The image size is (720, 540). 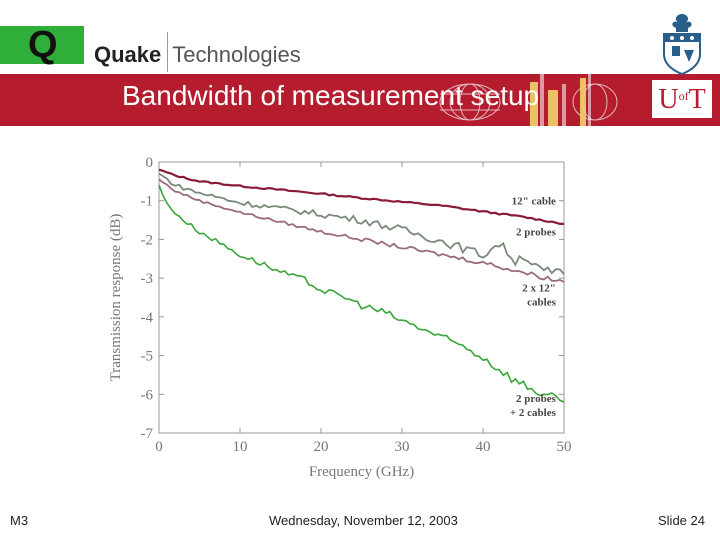 I want to click on footer-slide-number: Slide 24, so click(x=681, y=520).